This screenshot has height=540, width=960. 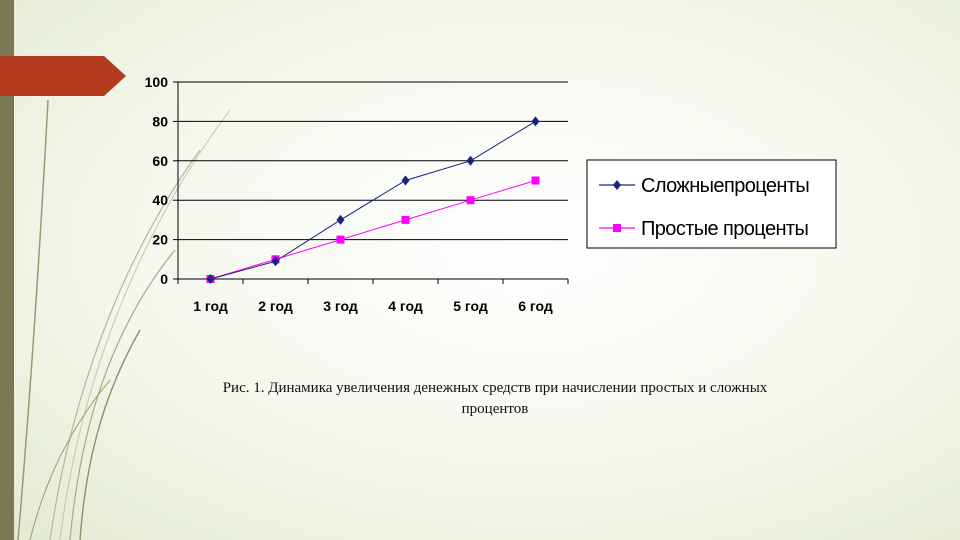 I want to click on series-compound-interest, so click(x=373, y=200).